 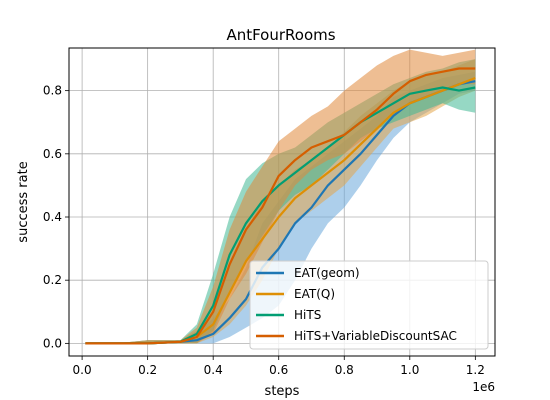 I want to click on x-tick-label: 0.8, so click(x=344, y=370).